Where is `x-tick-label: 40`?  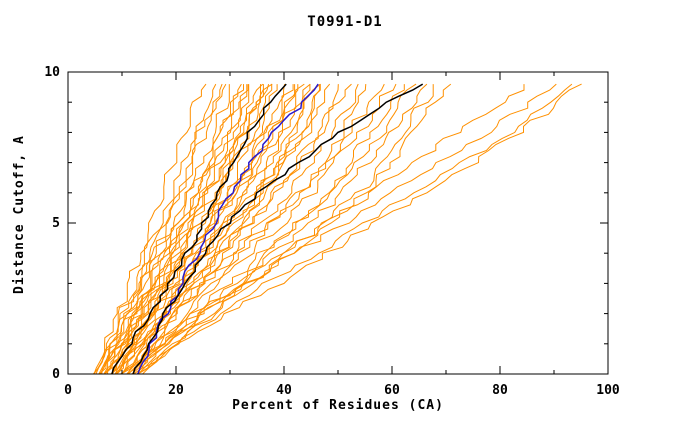 x-tick-label: 40 is located at coordinates (284, 390).